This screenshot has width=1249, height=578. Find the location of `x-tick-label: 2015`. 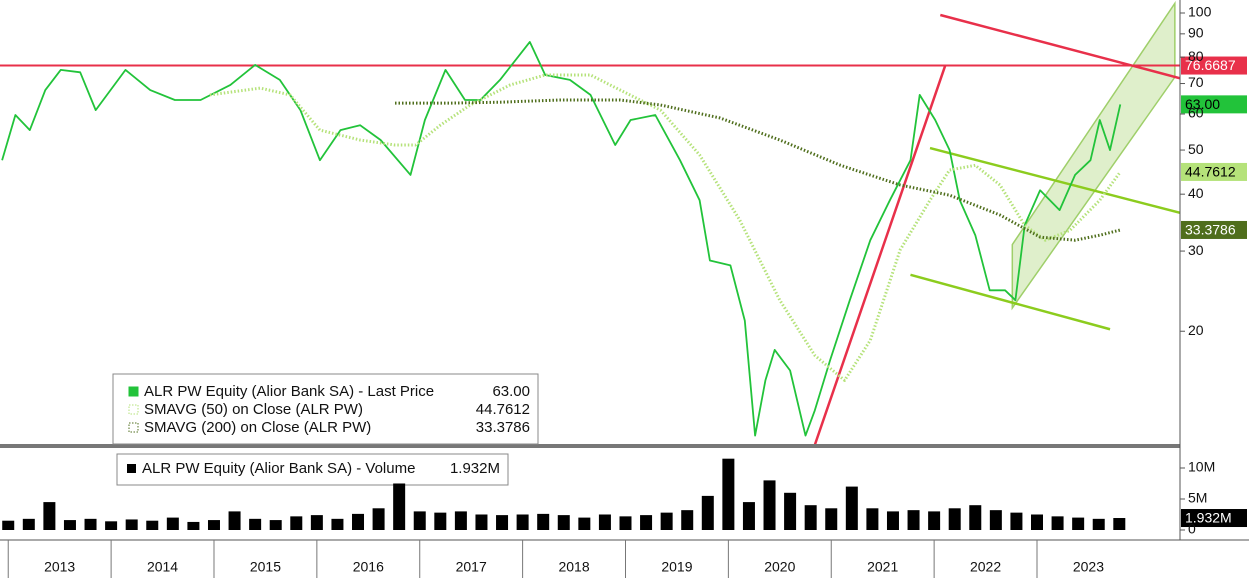

x-tick-label: 2015 is located at coordinates (265, 567).